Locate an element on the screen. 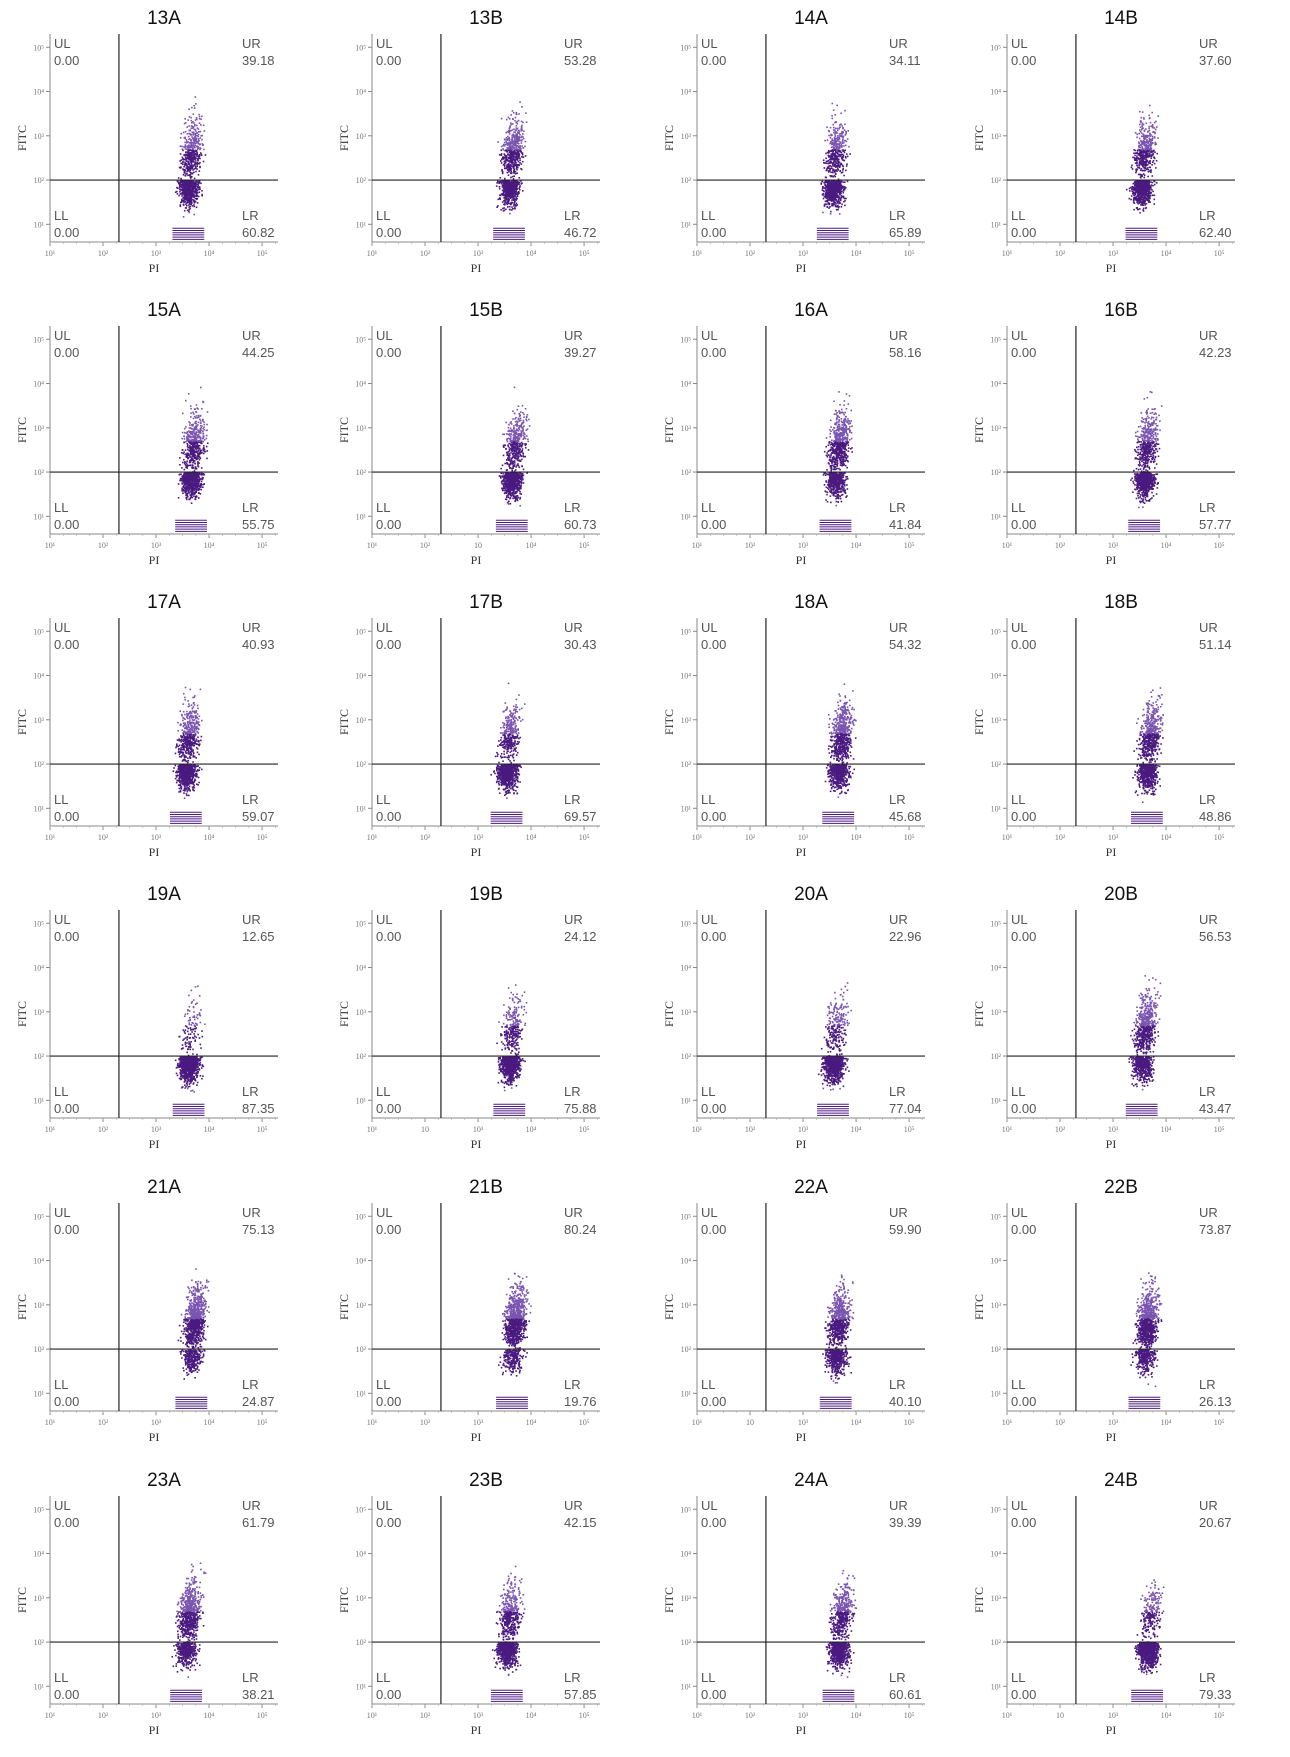  x-tick-label: 10¹ is located at coordinates (372, 253).